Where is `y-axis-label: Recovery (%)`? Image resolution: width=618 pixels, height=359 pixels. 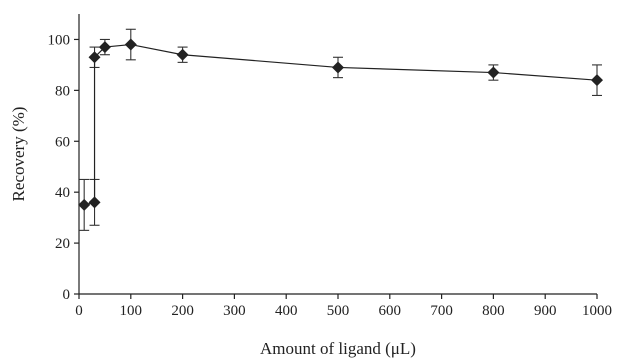
y-axis-label: Recovery (%) is located at coordinates (18, 154).